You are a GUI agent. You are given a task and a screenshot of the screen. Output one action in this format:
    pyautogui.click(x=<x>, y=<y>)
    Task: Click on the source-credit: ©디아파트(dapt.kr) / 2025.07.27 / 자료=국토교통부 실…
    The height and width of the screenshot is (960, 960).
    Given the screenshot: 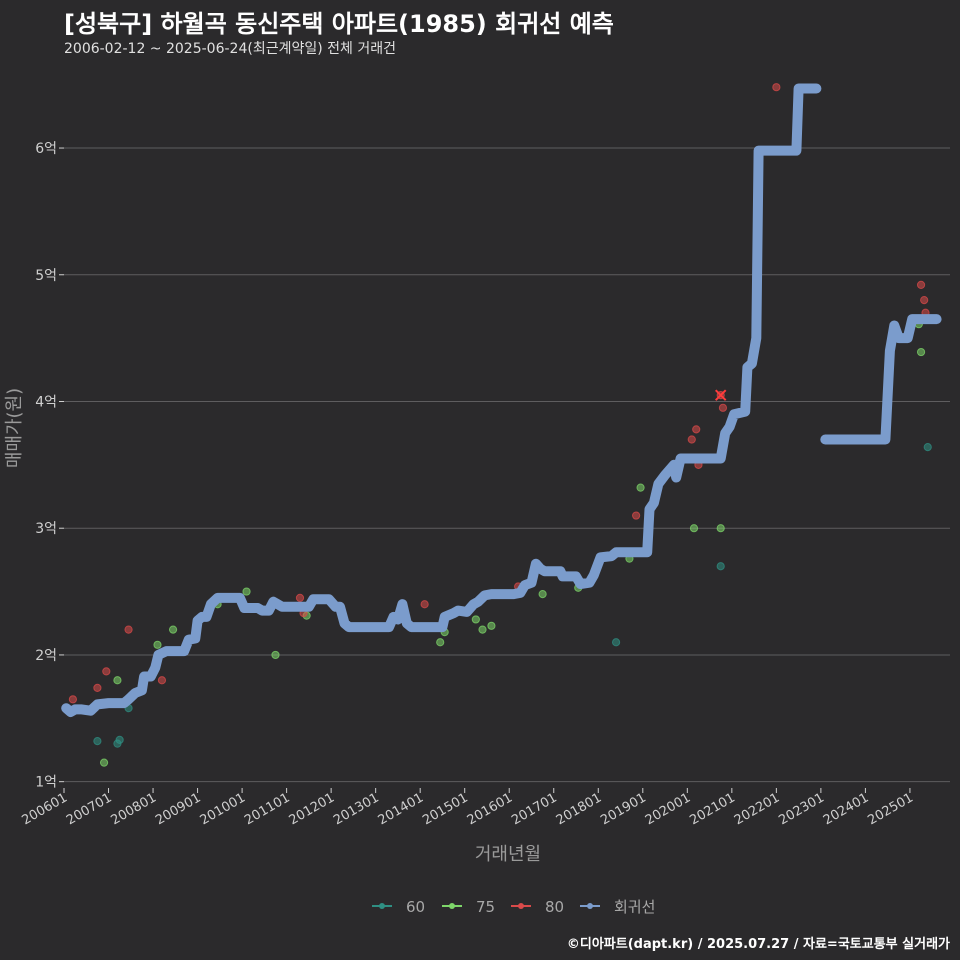 What is the action you would take?
    pyautogui.click(x=758, y=944)
    